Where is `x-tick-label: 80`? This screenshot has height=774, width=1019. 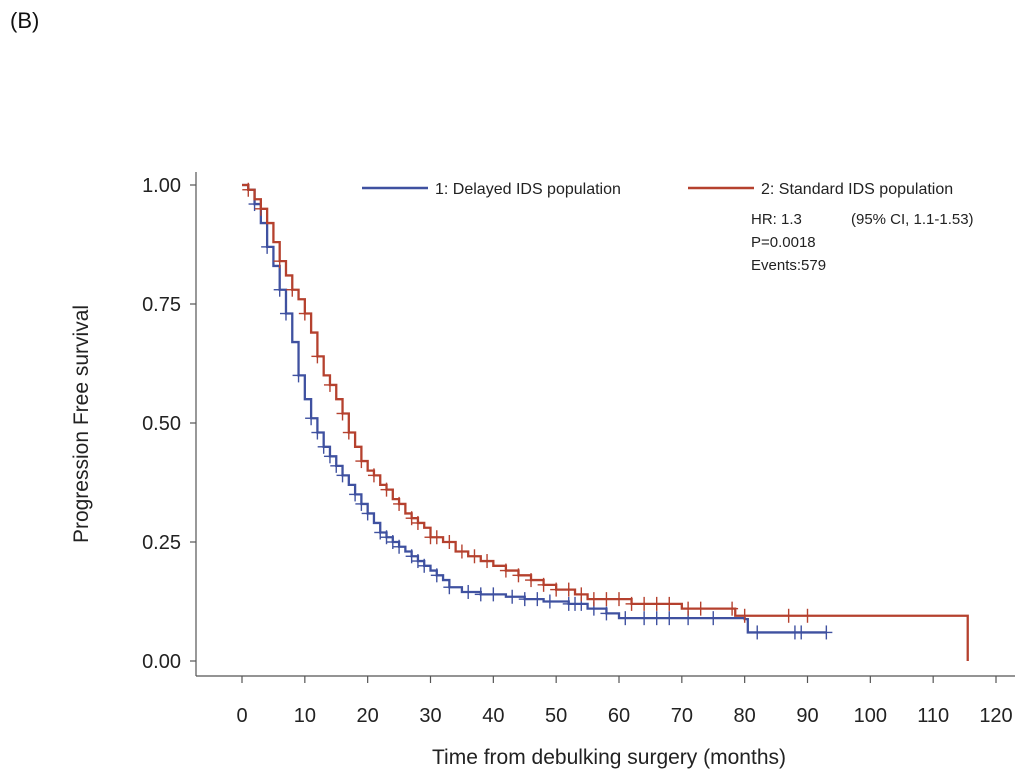
x-tick-label: 80 is located at coordinates (745, 716).